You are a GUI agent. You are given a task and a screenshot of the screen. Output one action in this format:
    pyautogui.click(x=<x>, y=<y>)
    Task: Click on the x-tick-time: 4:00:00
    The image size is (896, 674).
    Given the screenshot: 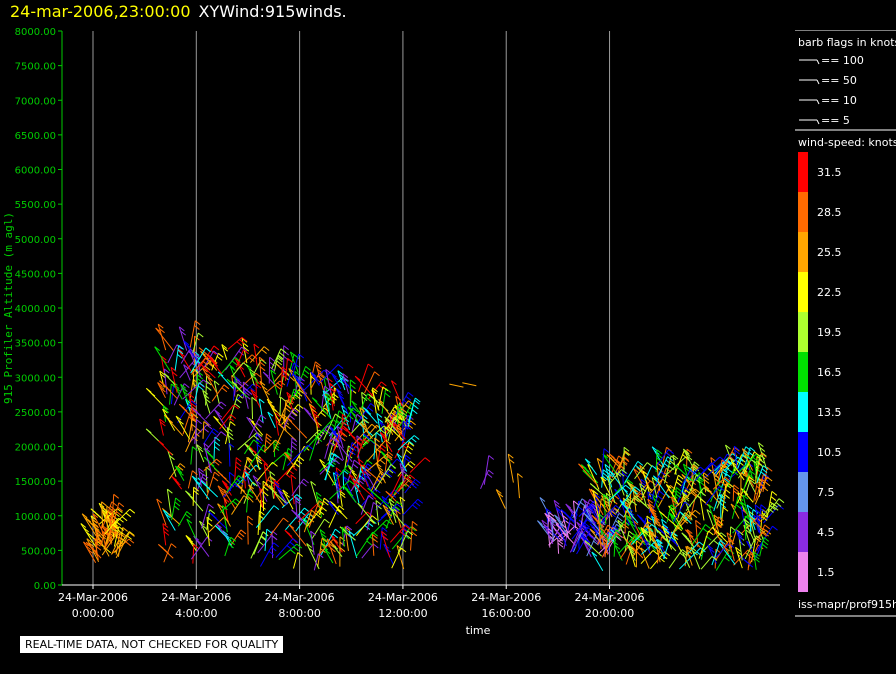 What is the action you would take?
    pyautogui.click(x=196, y=613)
    